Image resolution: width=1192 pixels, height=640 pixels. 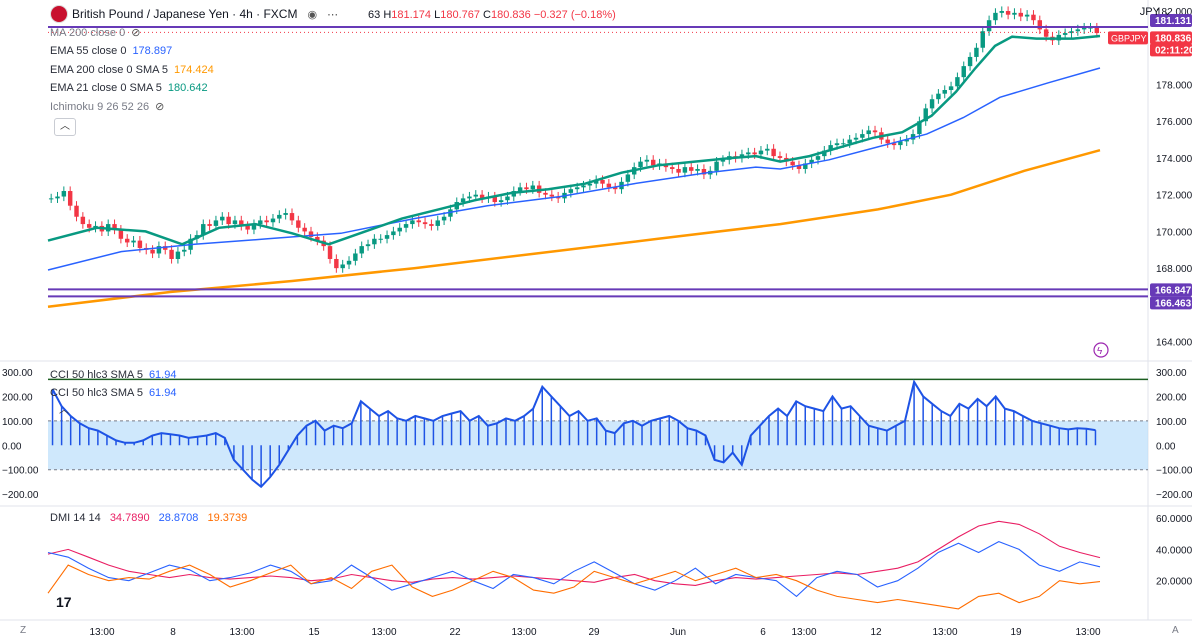 What do you see at coordinates (1174, 269) in the screenshot?
I see `price-tick-label: 168.000` at bounding box center [1174, 269].